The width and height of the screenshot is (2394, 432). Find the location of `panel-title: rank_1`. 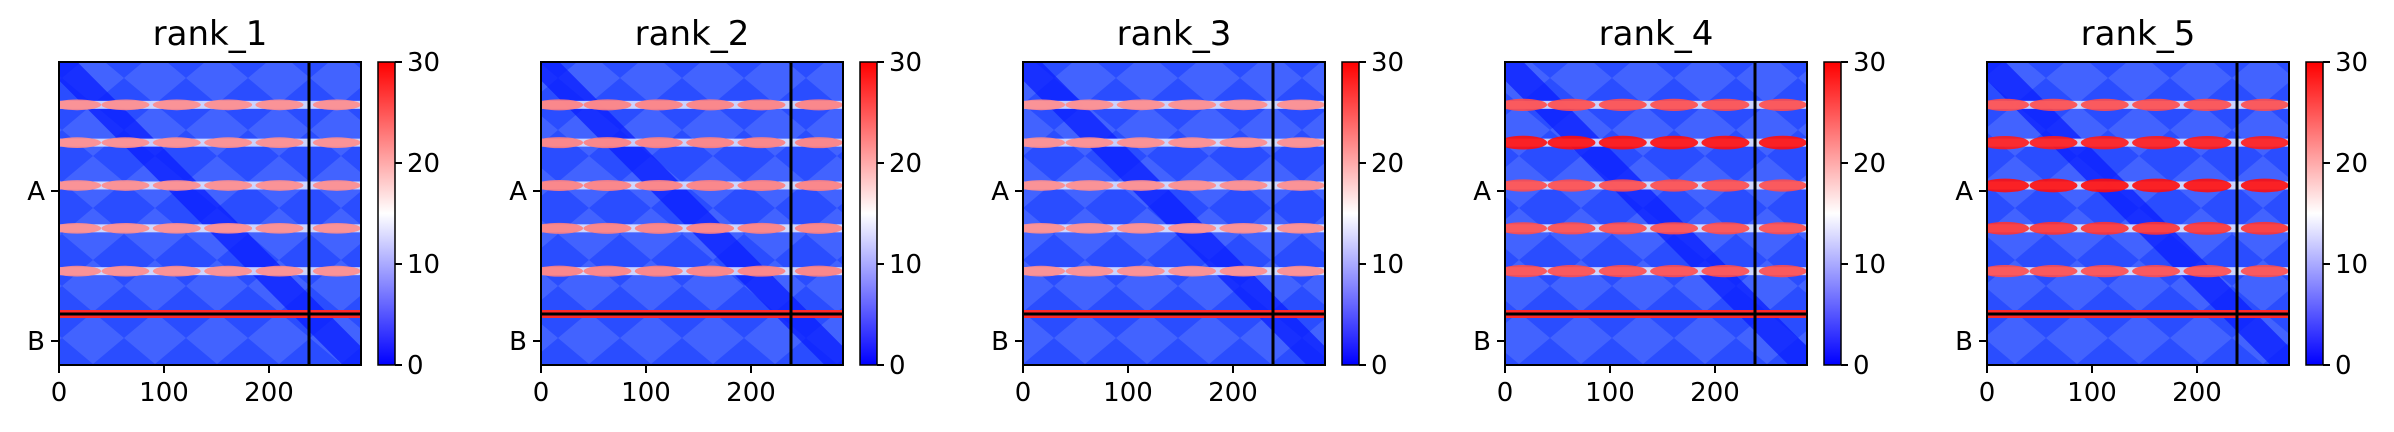

panel-title: rank_1 is located at coordinates (210, 34).